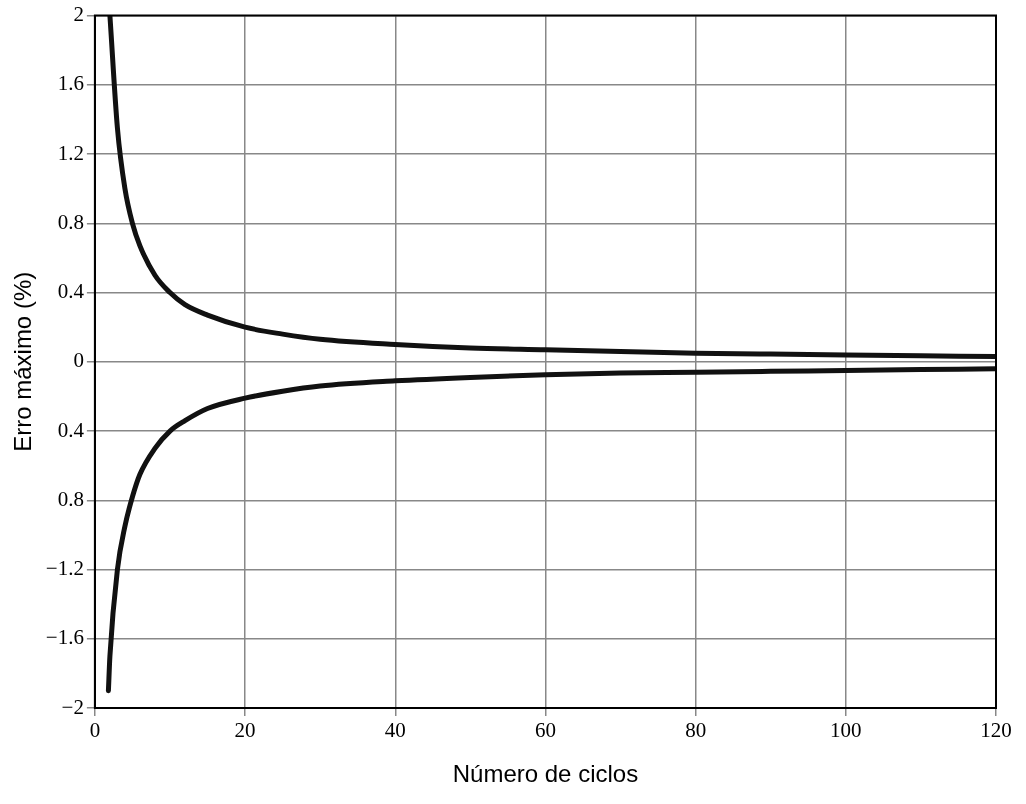 This screenshot has width=1026, height=804. What do you see at coordinates (245, 730) in the screenshot?
I see `x-tick-label: 20` at bounding box center [245, 730].